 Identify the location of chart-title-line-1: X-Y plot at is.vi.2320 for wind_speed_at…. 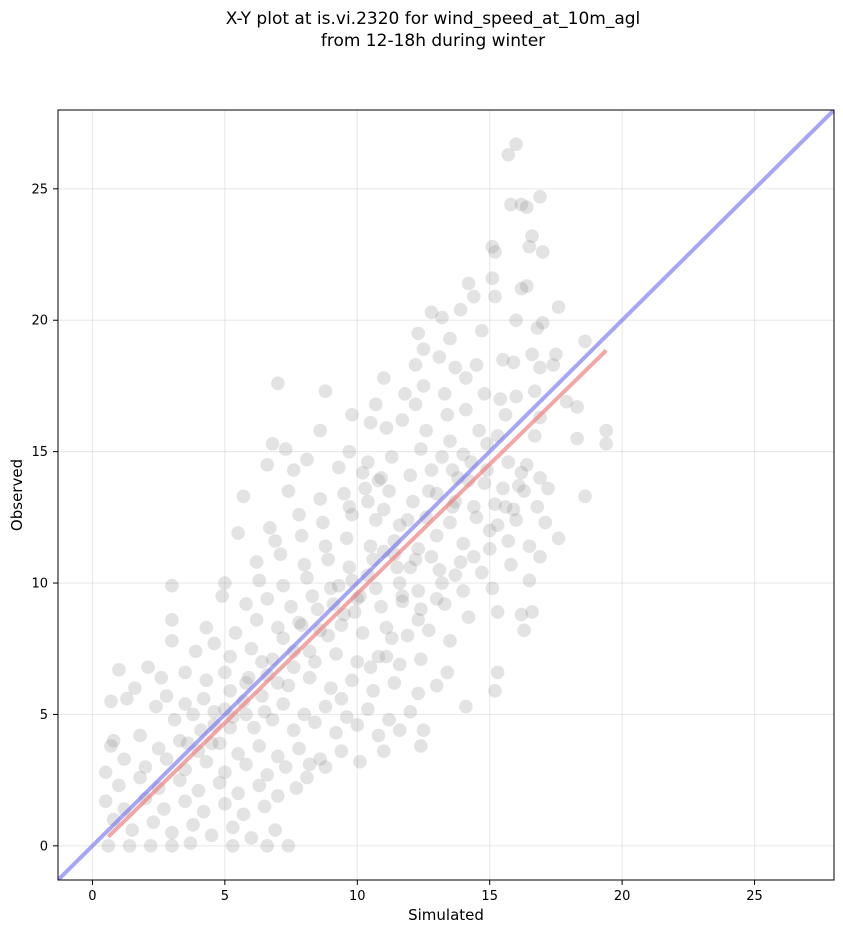
(433, 19).